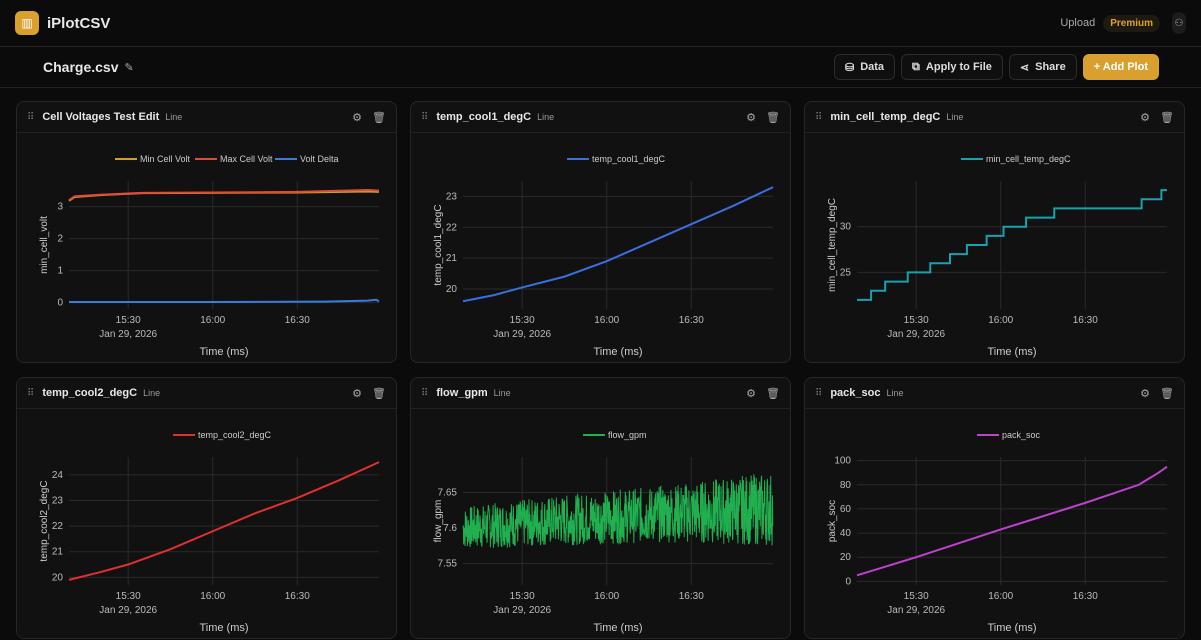 The width and height of the screenshot is (1201, 640). I want to click on y-tick-label: 22, so click(58, 526).